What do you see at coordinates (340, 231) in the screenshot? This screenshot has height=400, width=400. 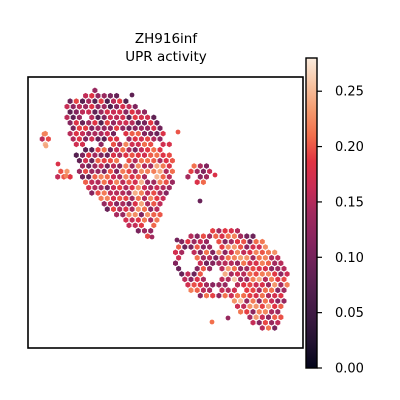 I see `colorbar-ticks: 0.00 0.05 0.10 0.15 0.20 0.25` at bounding box center [340, 231].